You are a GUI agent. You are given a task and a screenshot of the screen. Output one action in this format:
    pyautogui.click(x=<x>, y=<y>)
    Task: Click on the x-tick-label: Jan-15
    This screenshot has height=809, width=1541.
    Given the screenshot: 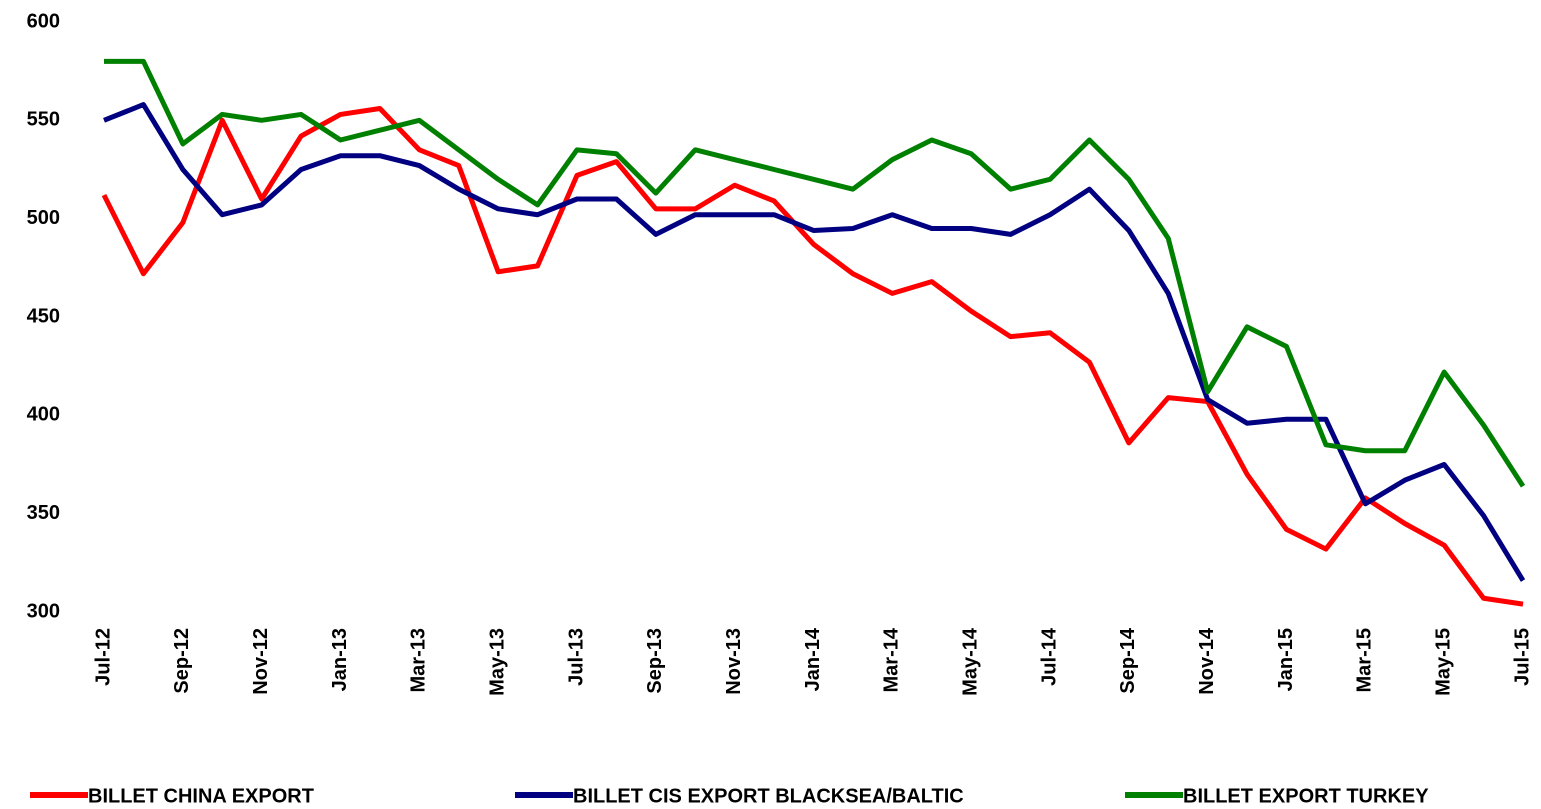 What is the action you would take?
    pyautogui.click(x=1286, y=659)
    